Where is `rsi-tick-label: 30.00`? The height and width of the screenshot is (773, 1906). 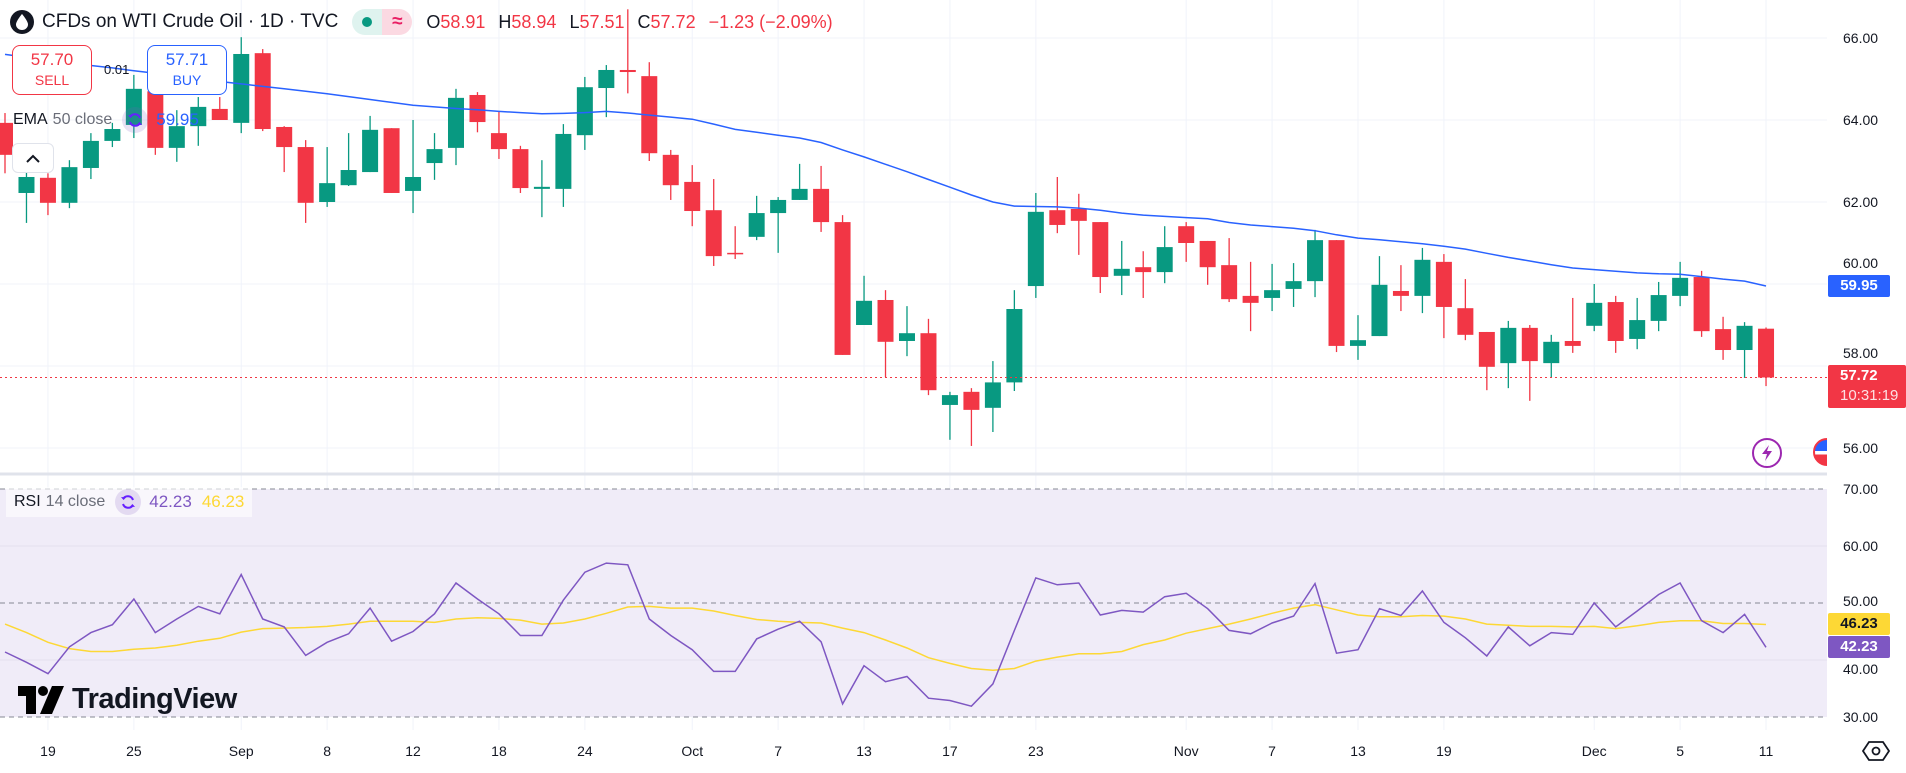
rsi-tick-label: 30.00 is located at coordinates (1860, 717).